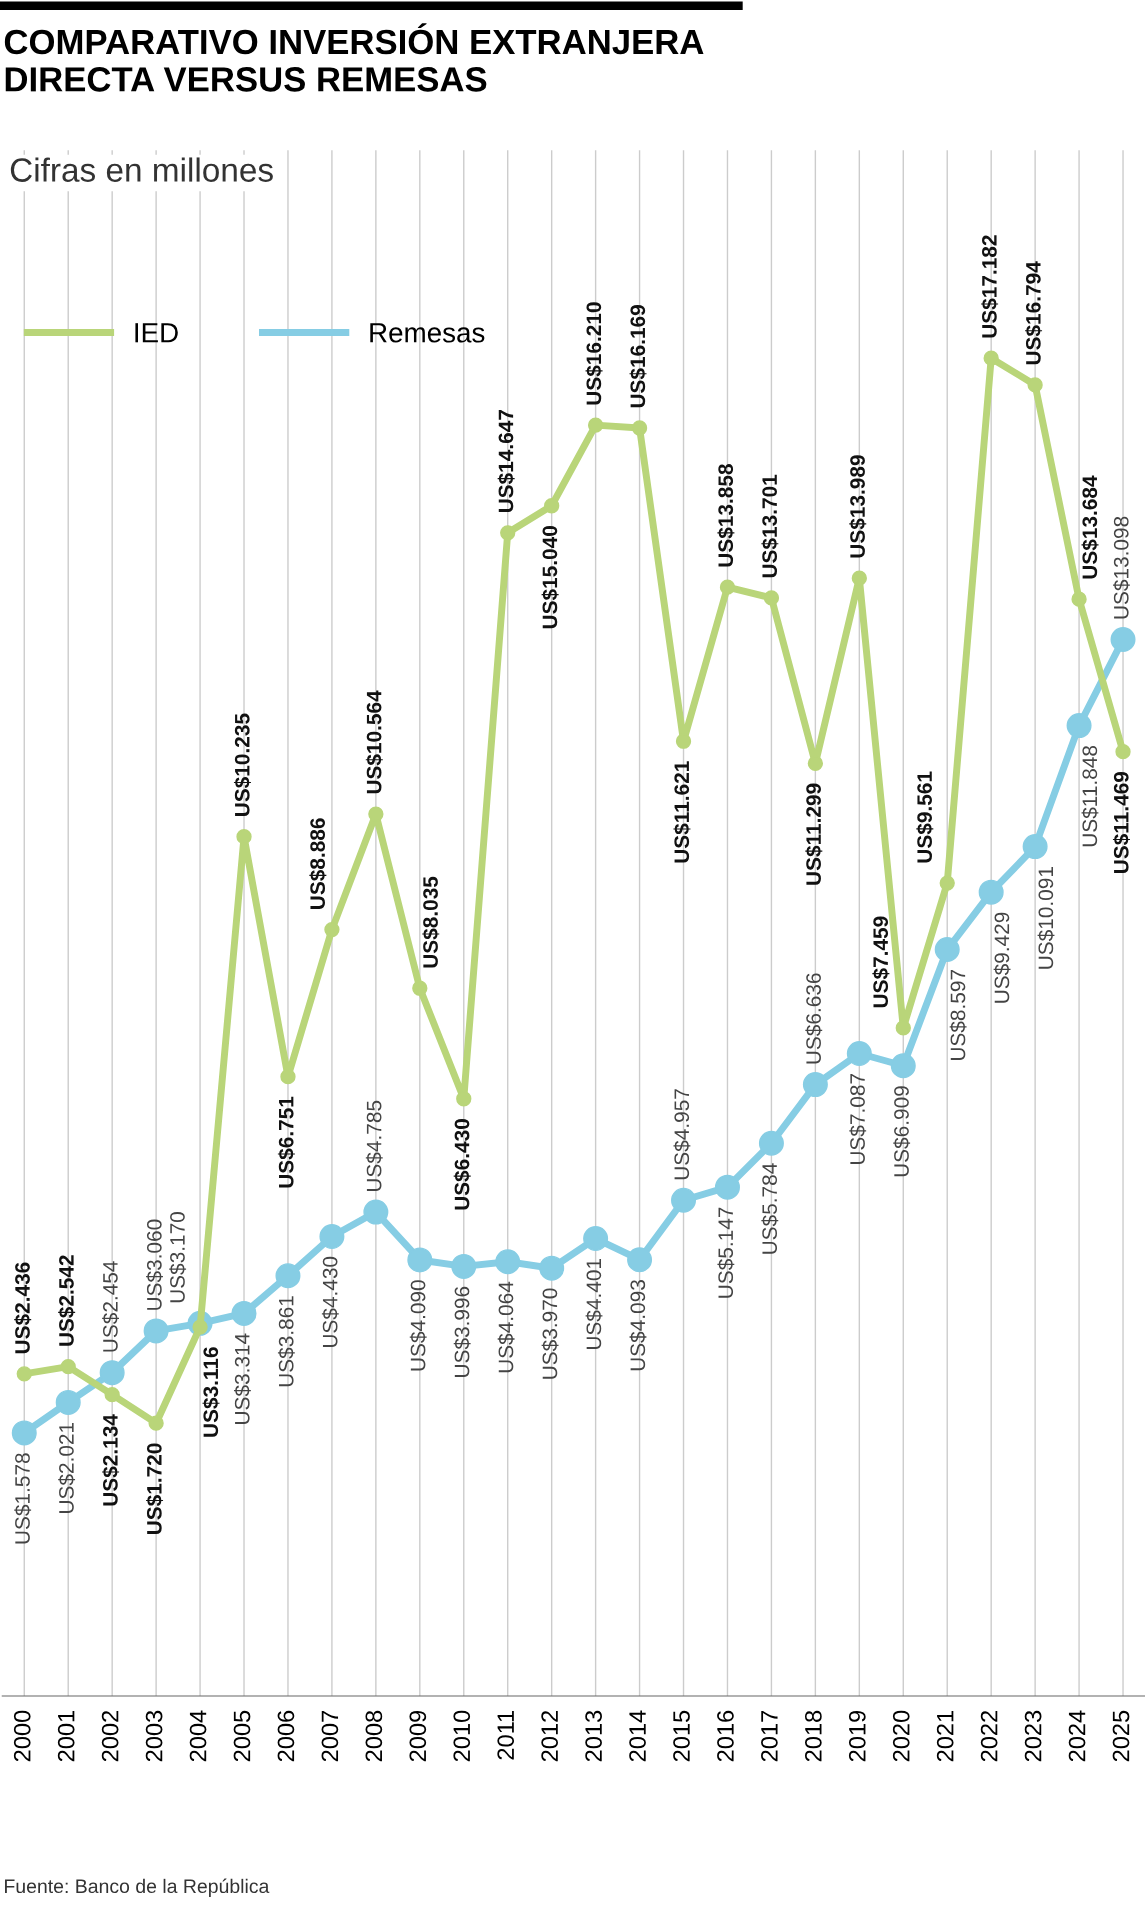 The width and height of the screenshot is (1145, 1920). I want to click on data-label: US$11.469, so click(1121, 822).